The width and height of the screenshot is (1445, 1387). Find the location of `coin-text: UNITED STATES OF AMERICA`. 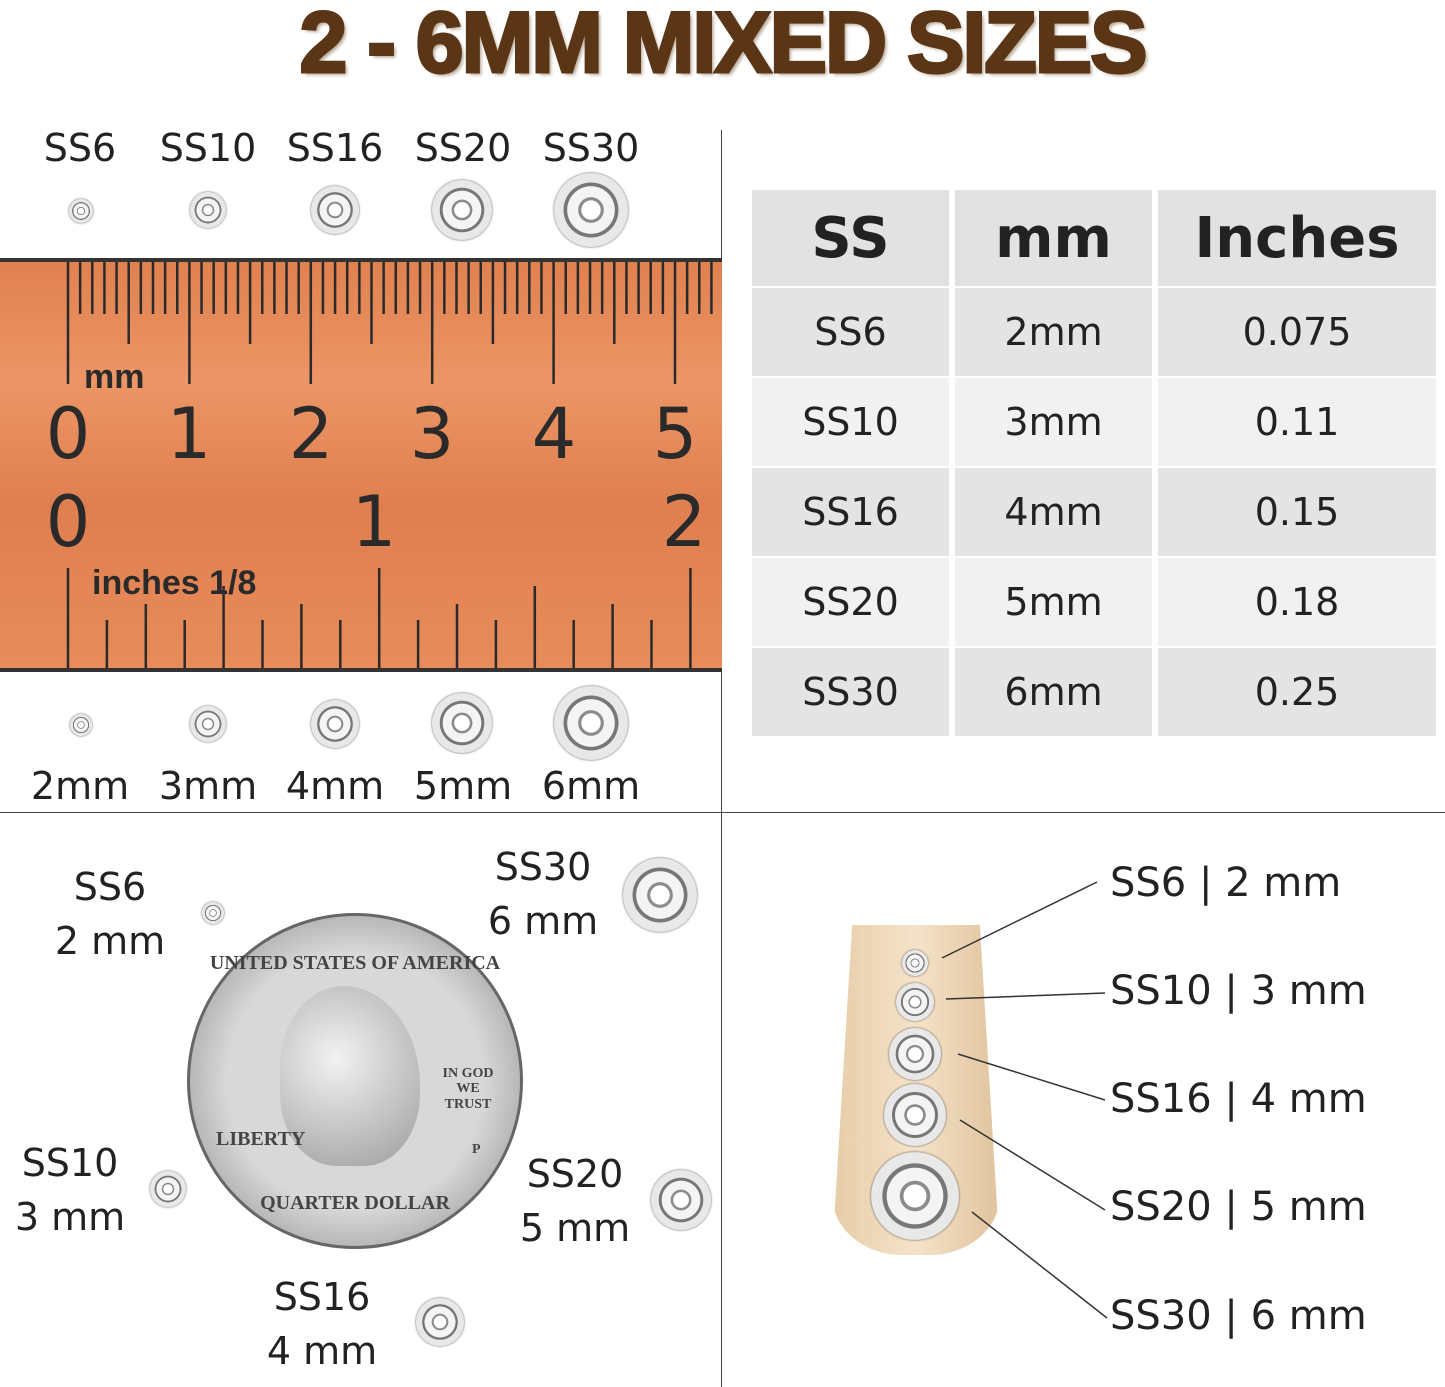

coin-text: UNITED STATES OF AMERICA is located at coordinates (355, 963).